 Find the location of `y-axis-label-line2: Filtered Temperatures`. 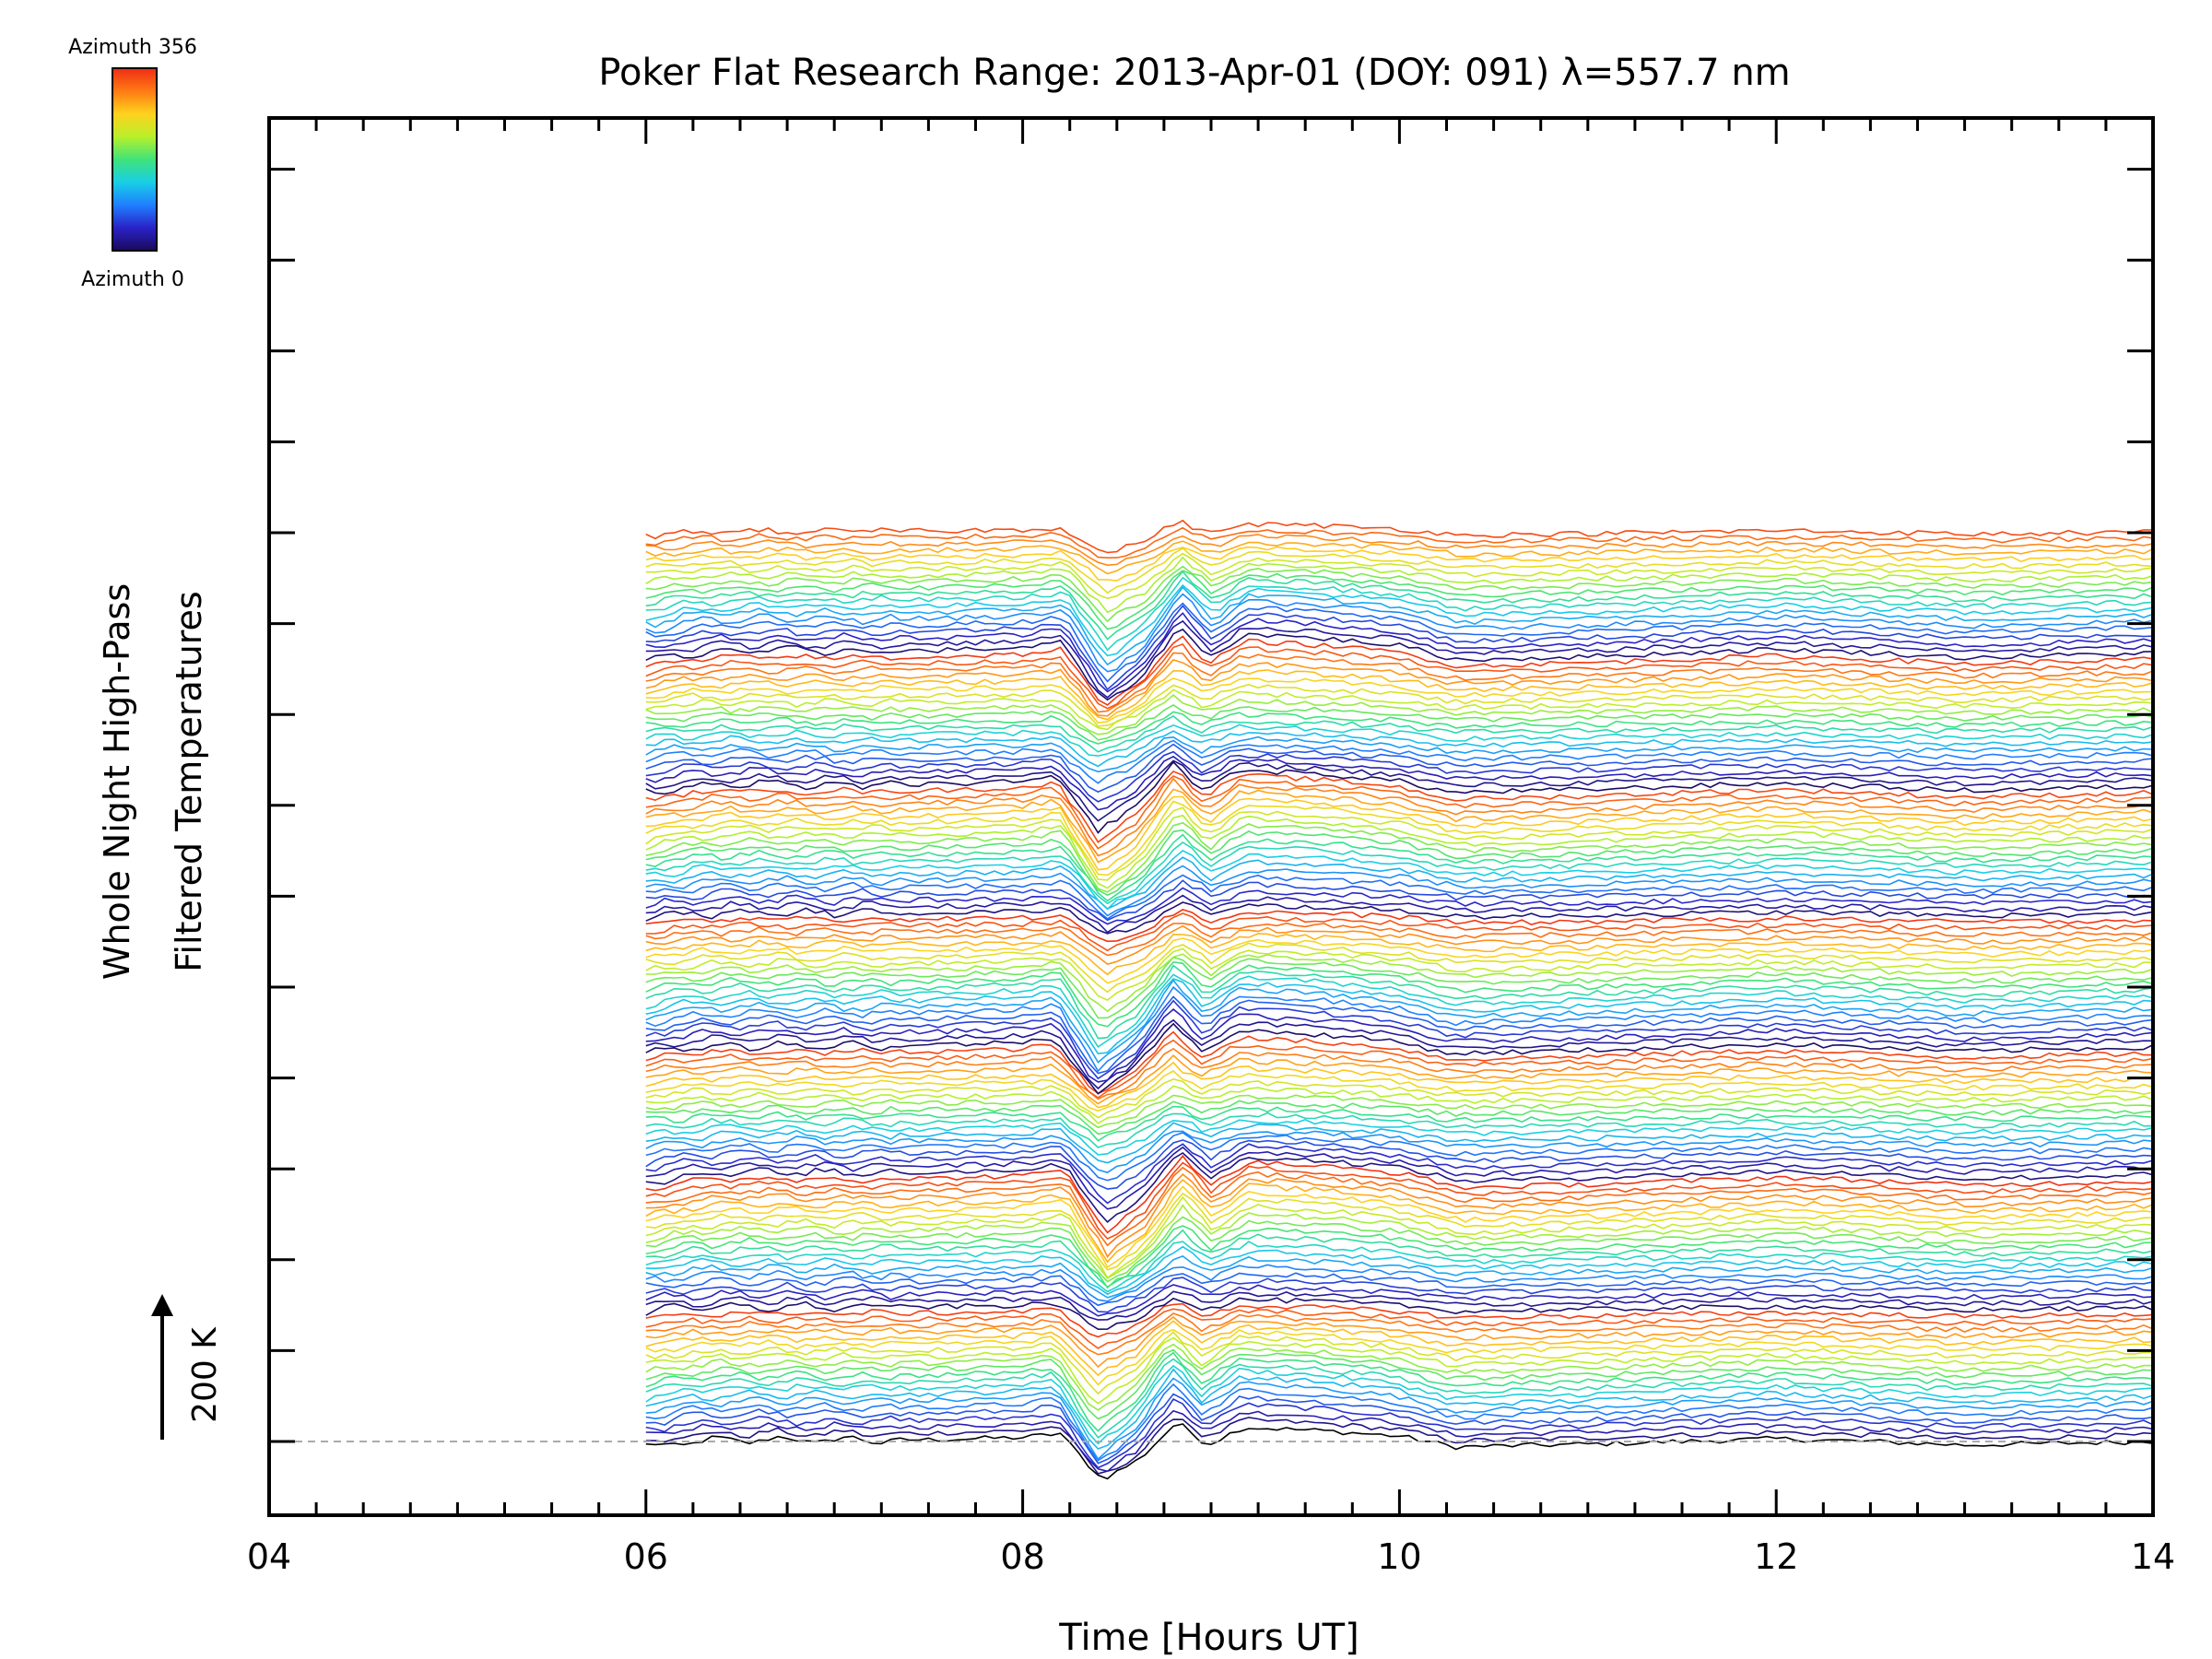

y-axis-label-line2: Filtered Temperatures is located at coordinates (189, 781).